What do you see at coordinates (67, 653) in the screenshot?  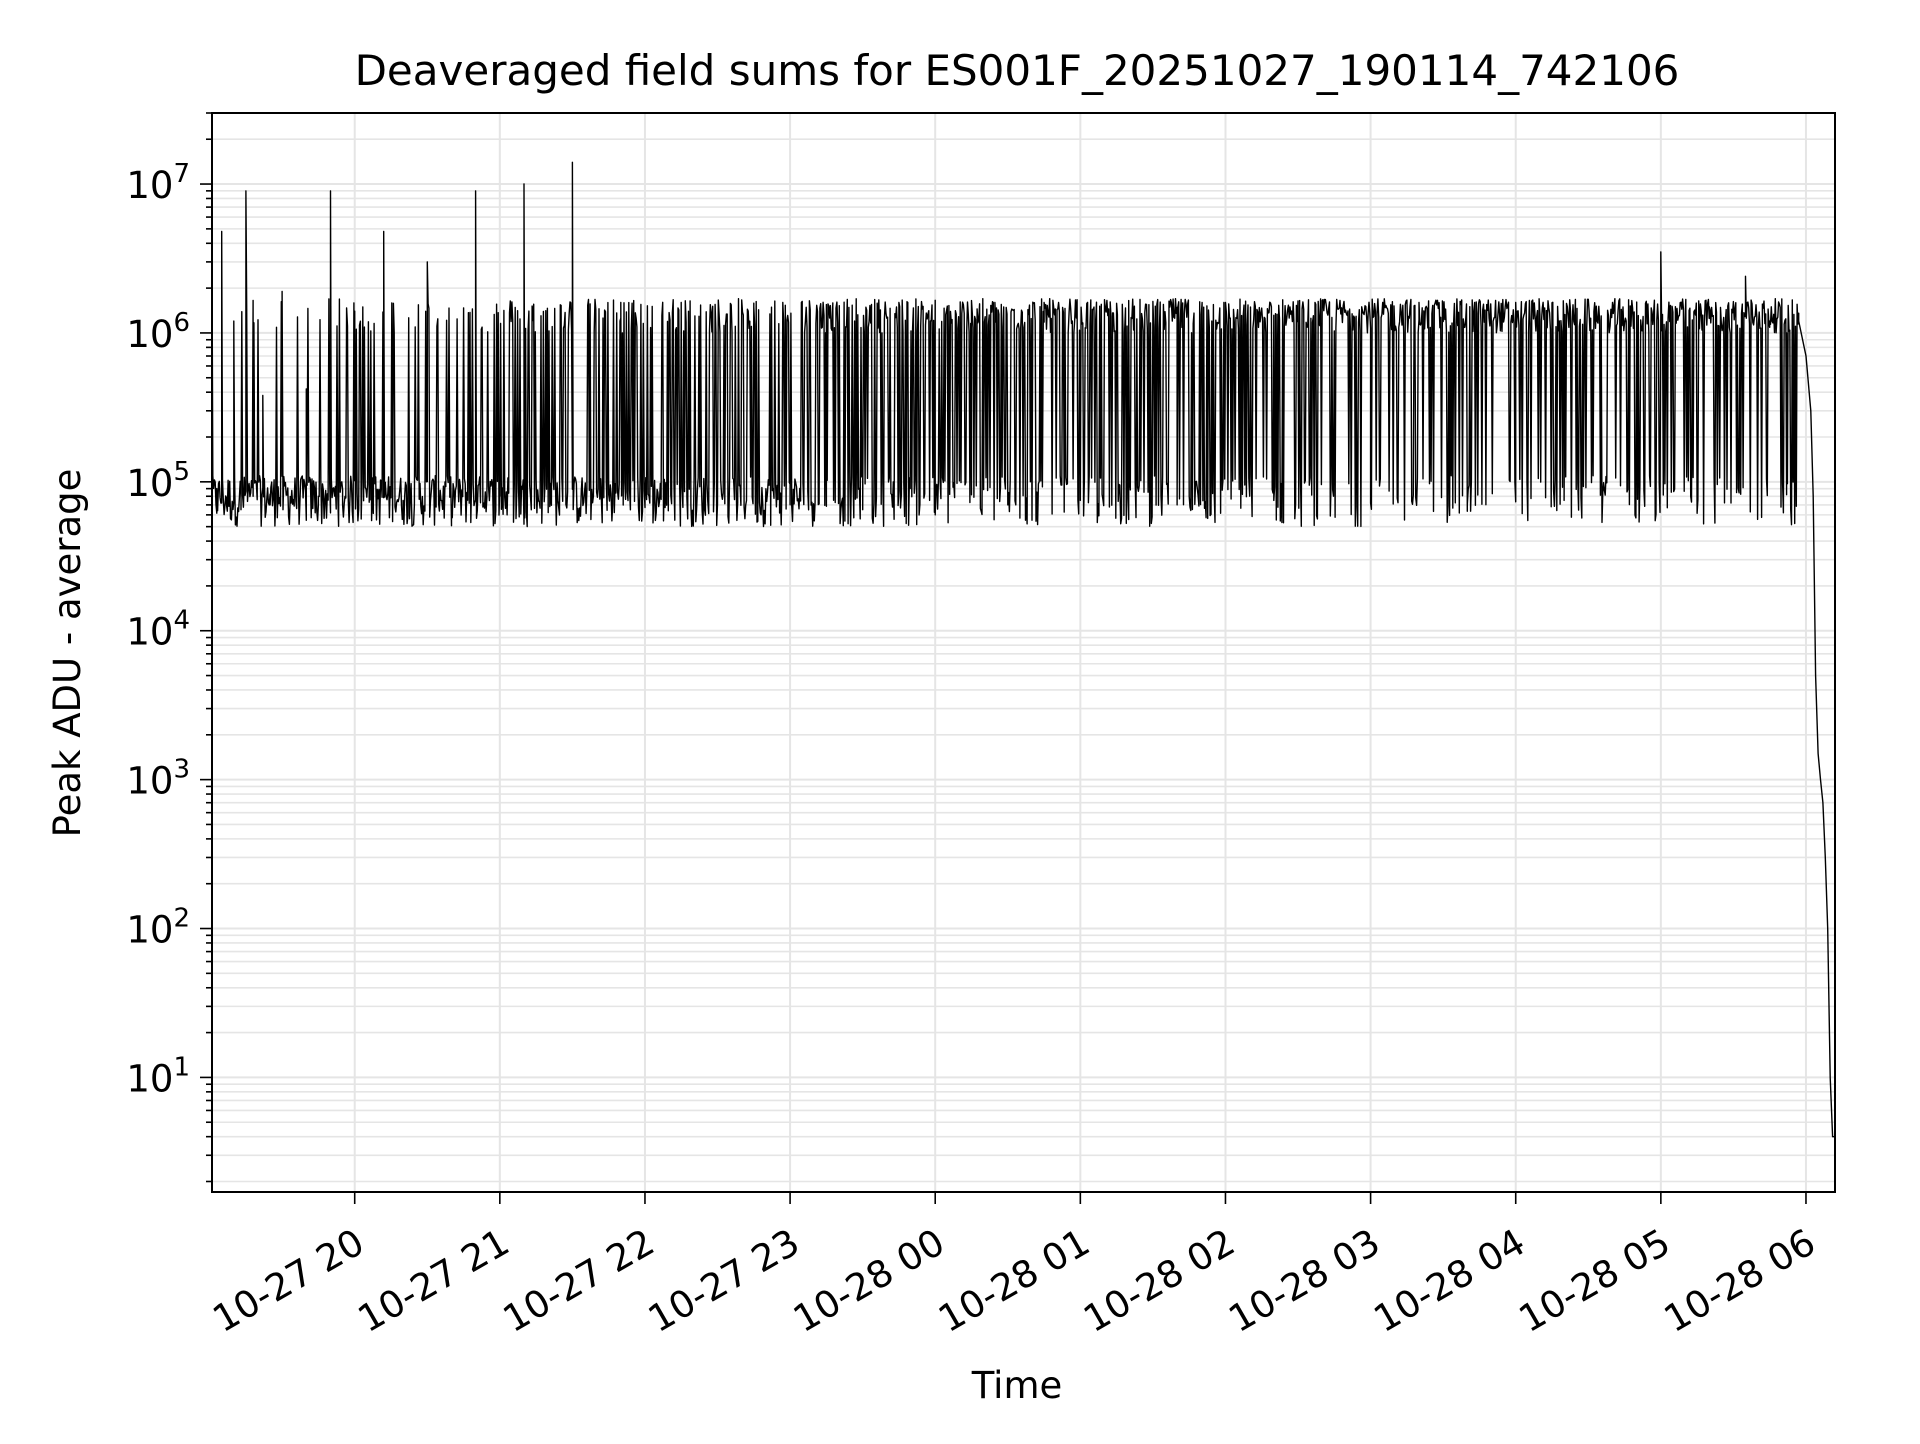 I see `y-axis-label: Peak ADU - average` at bounding box center [67, 653].